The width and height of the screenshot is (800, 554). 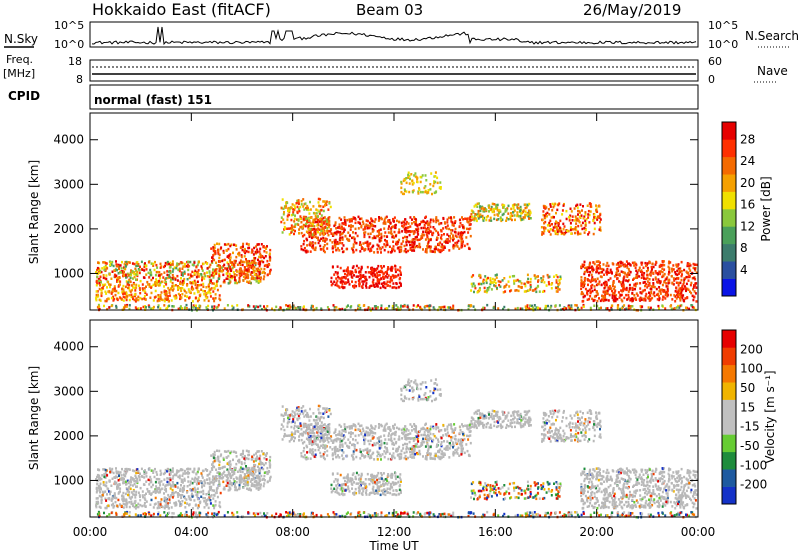 What do you see at coordinates (181, 9) in the screenshot?
I see `radar-title: Hokkaido East (fitACF)` at bounding box center [181, 9].